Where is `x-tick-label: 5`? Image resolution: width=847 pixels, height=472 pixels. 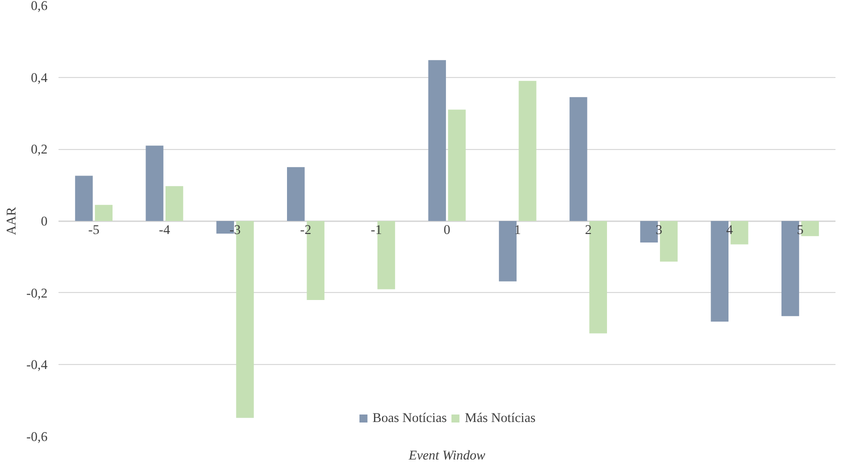
x-tick-label: 5 is located at coordinates (800, 229).